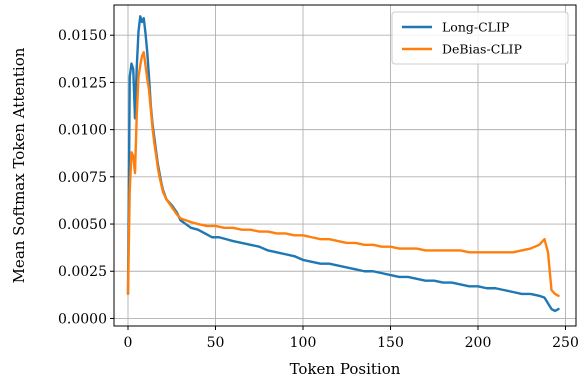  Describe the element at coordinates (478, 343) in the screenshot. I see `x-tick-label: 200` at that location.